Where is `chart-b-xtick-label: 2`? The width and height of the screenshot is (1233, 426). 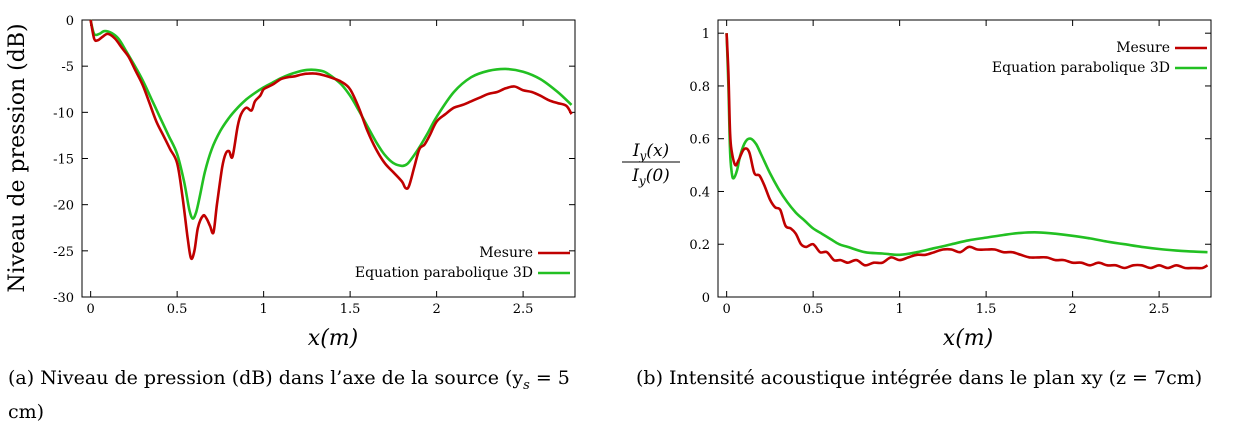 chart-b-xtick-label: 2 is located at coordinates (1072, 309).